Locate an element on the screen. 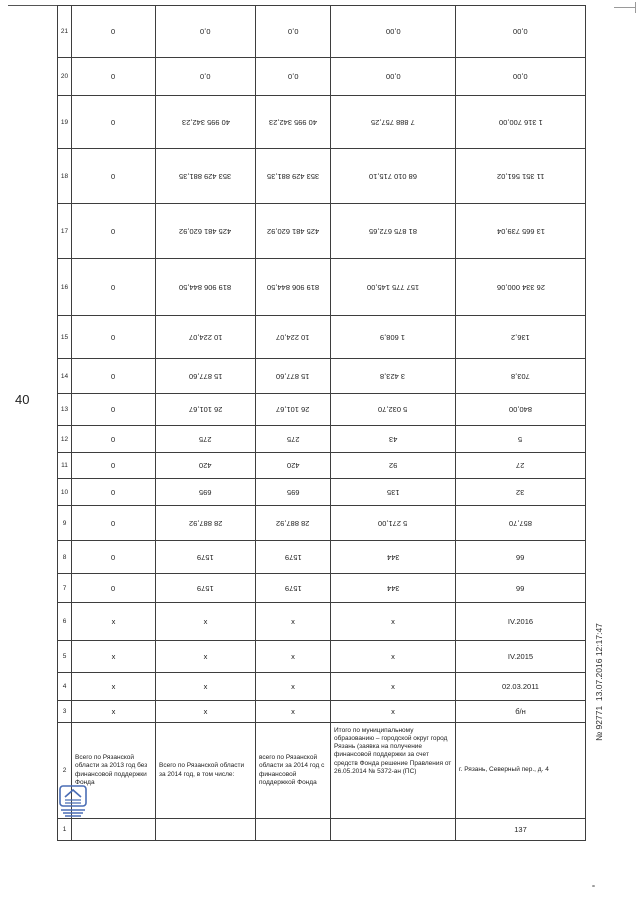 The width and height of the screenshot is (640, 905). cell-value-rotated: 135 is located at coordinates (393, 492).